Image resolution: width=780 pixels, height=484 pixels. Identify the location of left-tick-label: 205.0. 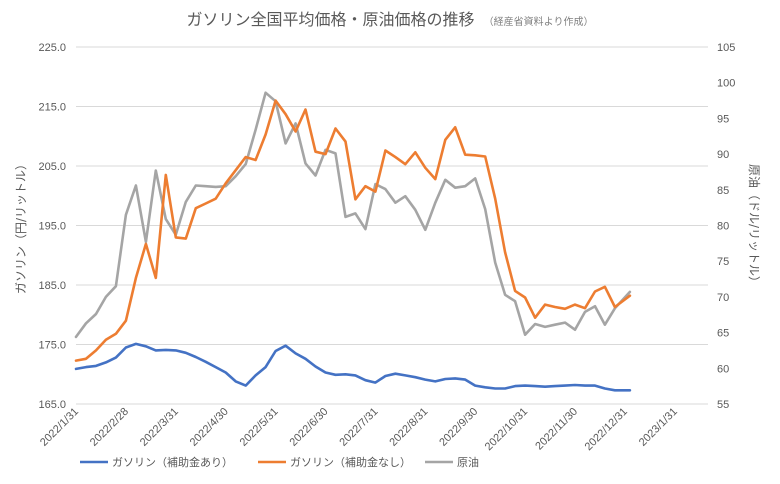
(52, 167).